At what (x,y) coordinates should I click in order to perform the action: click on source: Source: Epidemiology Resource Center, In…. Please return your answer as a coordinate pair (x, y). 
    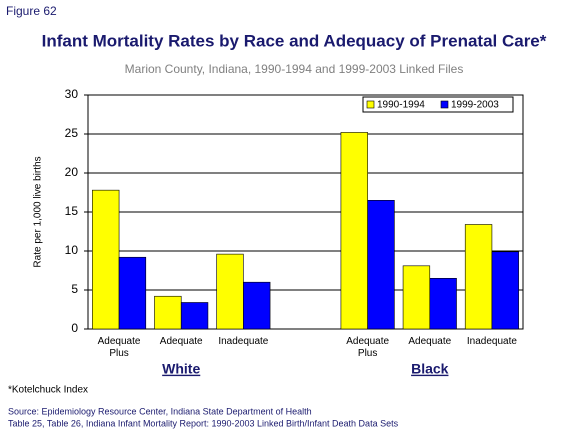
    Looking at the image, I should click on (160, 411).